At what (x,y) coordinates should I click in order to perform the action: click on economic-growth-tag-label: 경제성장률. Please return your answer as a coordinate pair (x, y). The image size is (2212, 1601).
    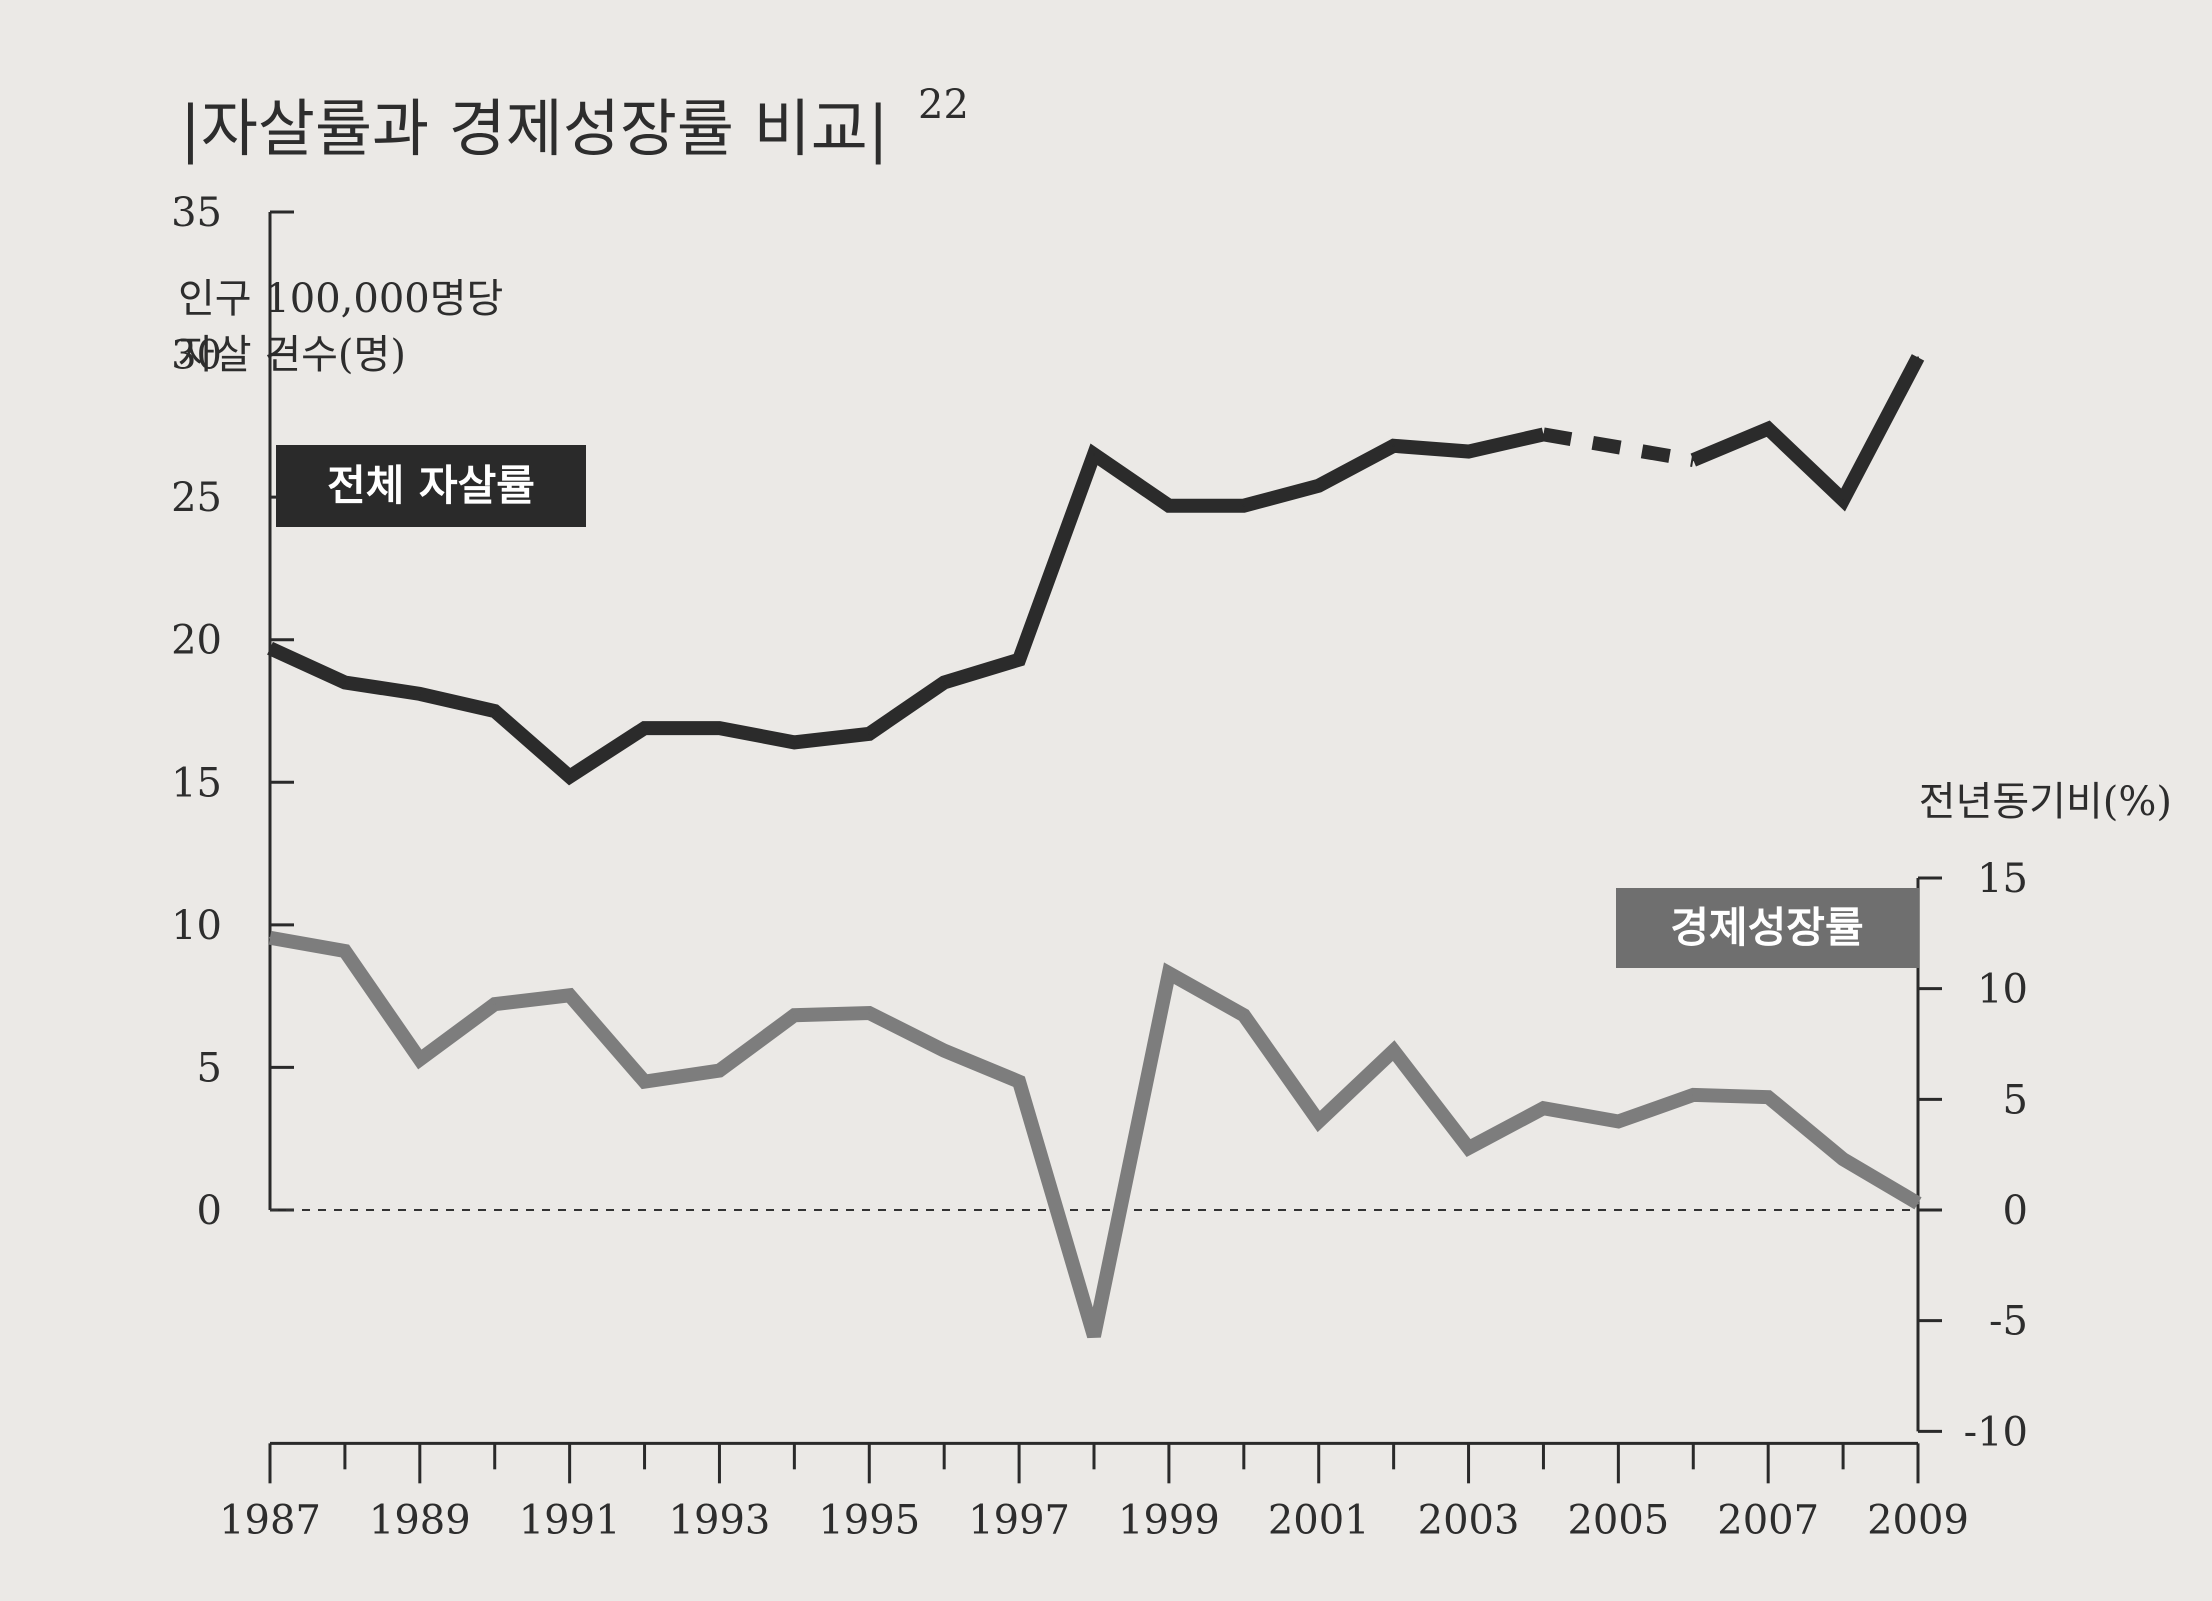
    Looking at the image, I should click on (1766, 927).